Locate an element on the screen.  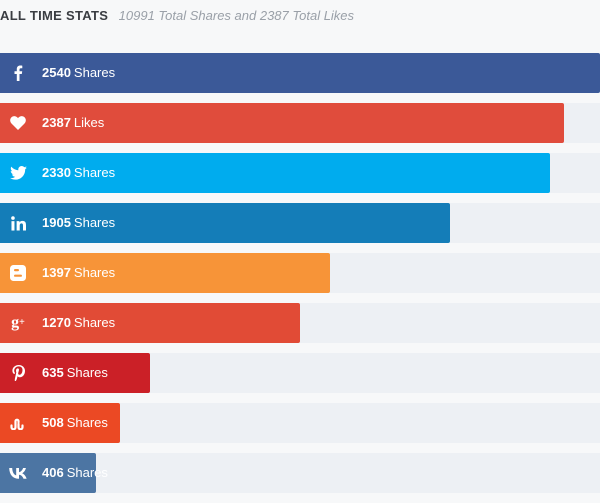
twitter-icon is located at coordinates (18, 173).